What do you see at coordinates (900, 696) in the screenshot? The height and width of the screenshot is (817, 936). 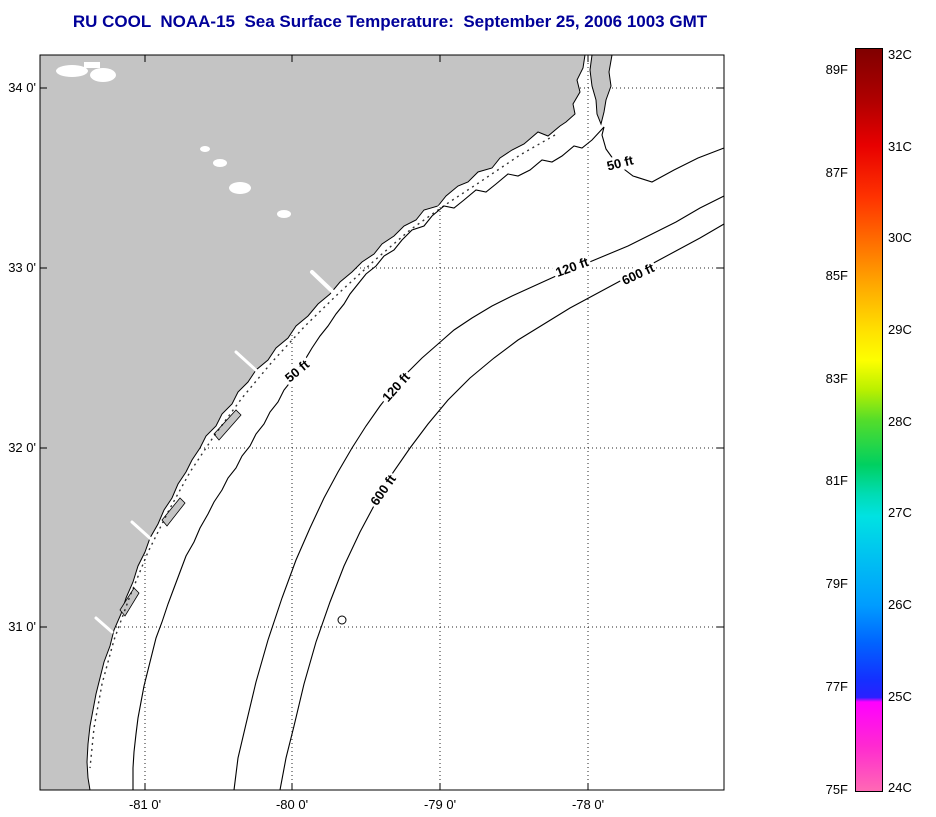 I see `colorbar-c-label-25: 25C` at bounding box center [900, 696].